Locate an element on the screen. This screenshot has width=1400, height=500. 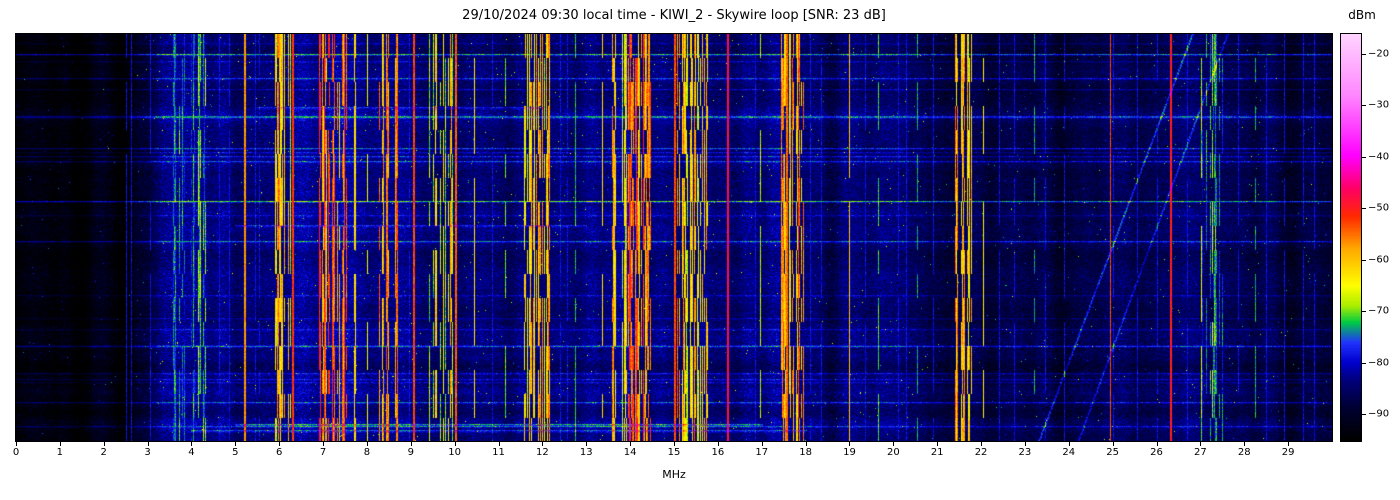
colorbar-canvas is located at coordinates (1351, 237).